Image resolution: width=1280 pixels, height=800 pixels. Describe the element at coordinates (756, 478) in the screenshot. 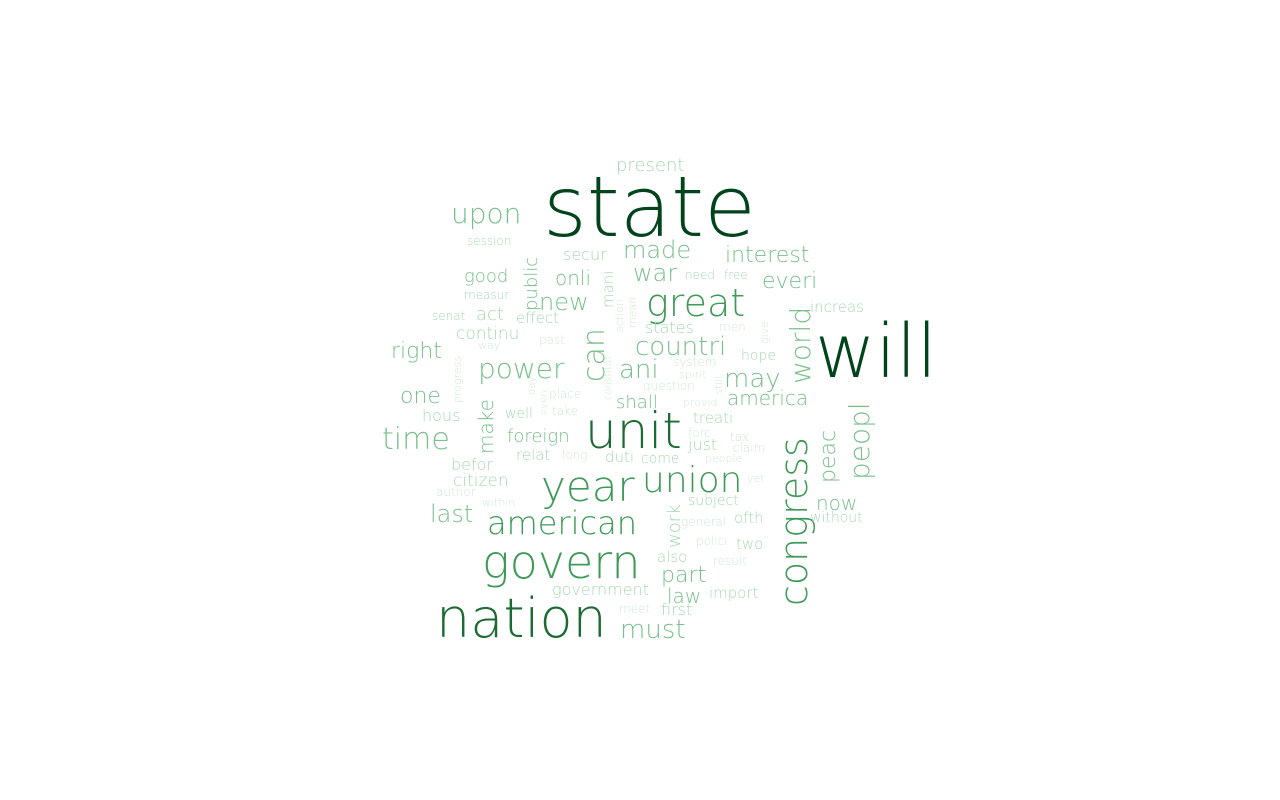

I see `word-yet: yet` at that location.